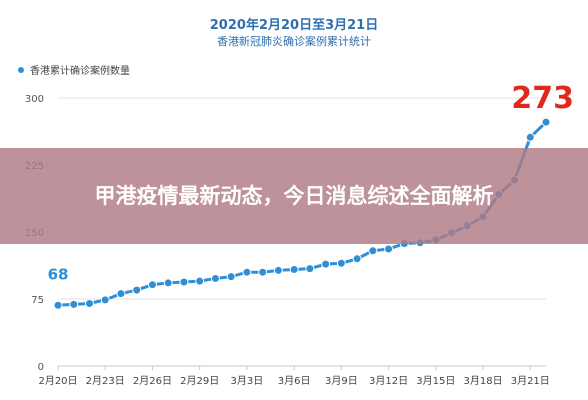 The height and width of the screenshot is (400, 588). What do you see at coordinates (37, 300) in the screenshot?
I see `y-tick-label: 75` at bounding box center [37, 300].